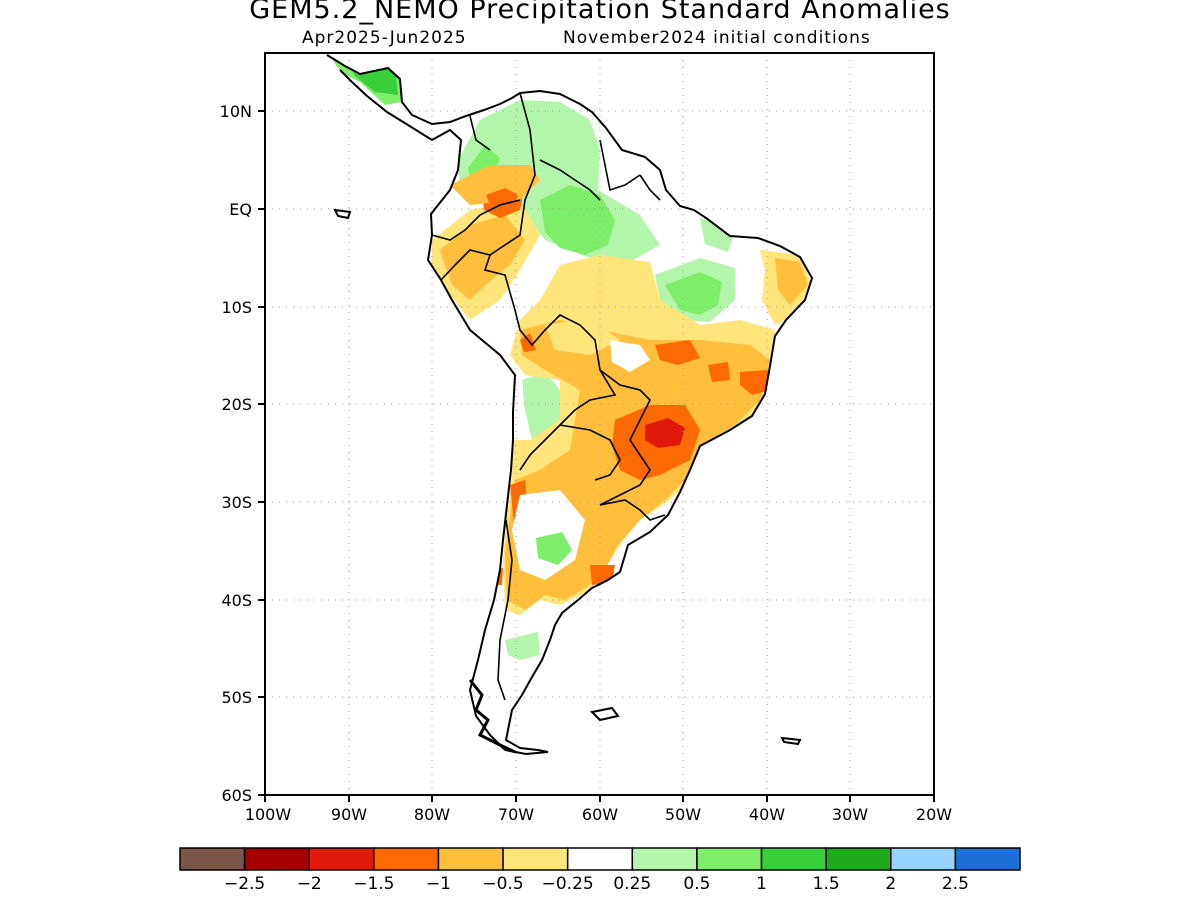 Image resolution: width=1200 pixels, height=900 pixels. What do you see at coordinates (236, 111) in the screenshot?
I see `lat-label: 10N` at bounding box center [236, 111].